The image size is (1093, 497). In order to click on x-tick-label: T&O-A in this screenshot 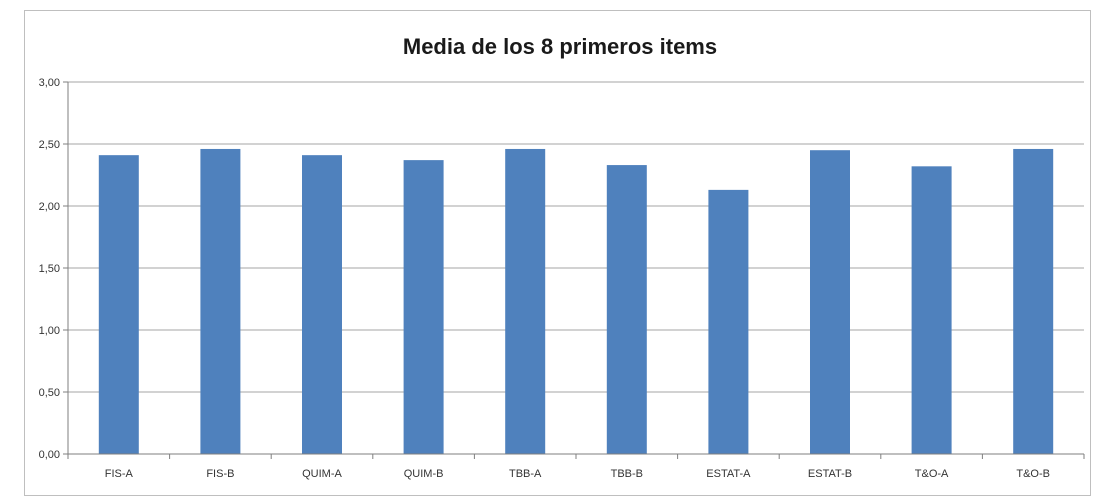, I will do `click(932, 474)`.